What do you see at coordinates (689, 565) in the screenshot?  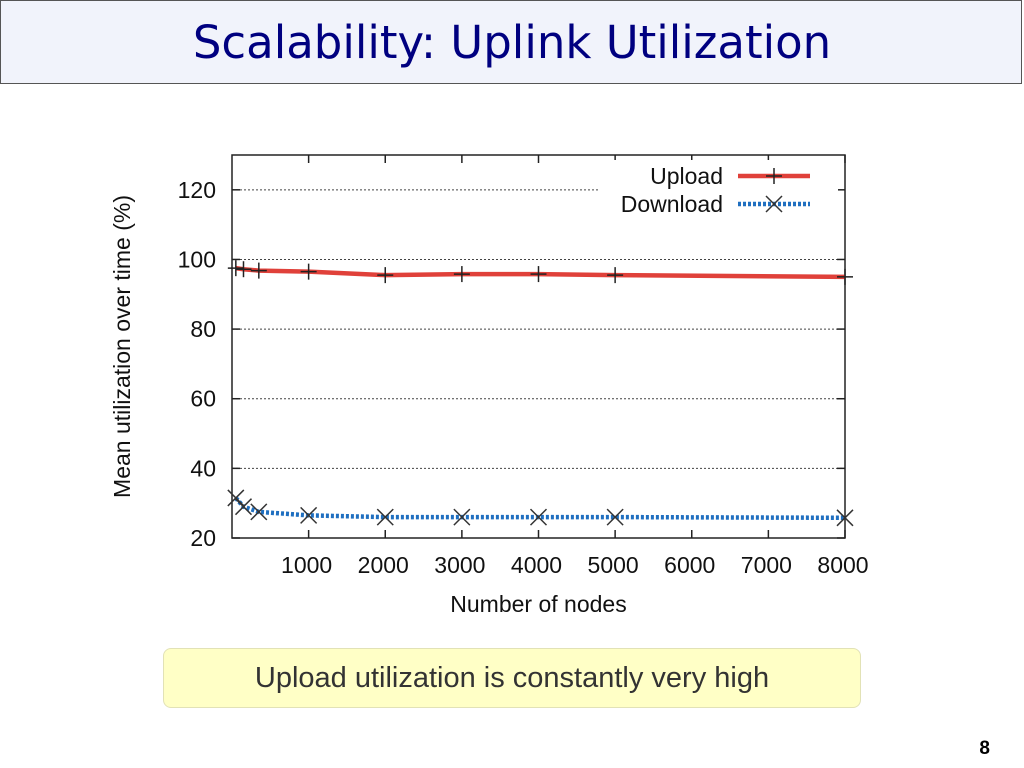 I see `x-tick-label: 6000` at bounding box center [689, 565].